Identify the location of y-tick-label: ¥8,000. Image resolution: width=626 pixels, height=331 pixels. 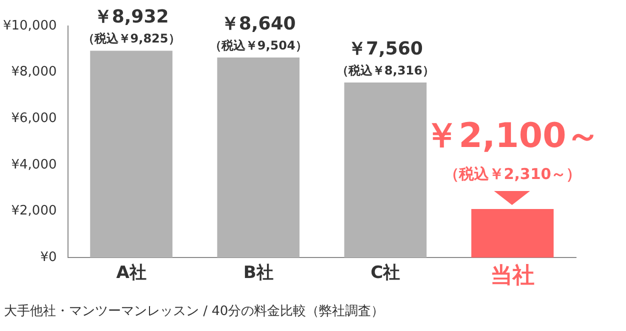
(34, 72).